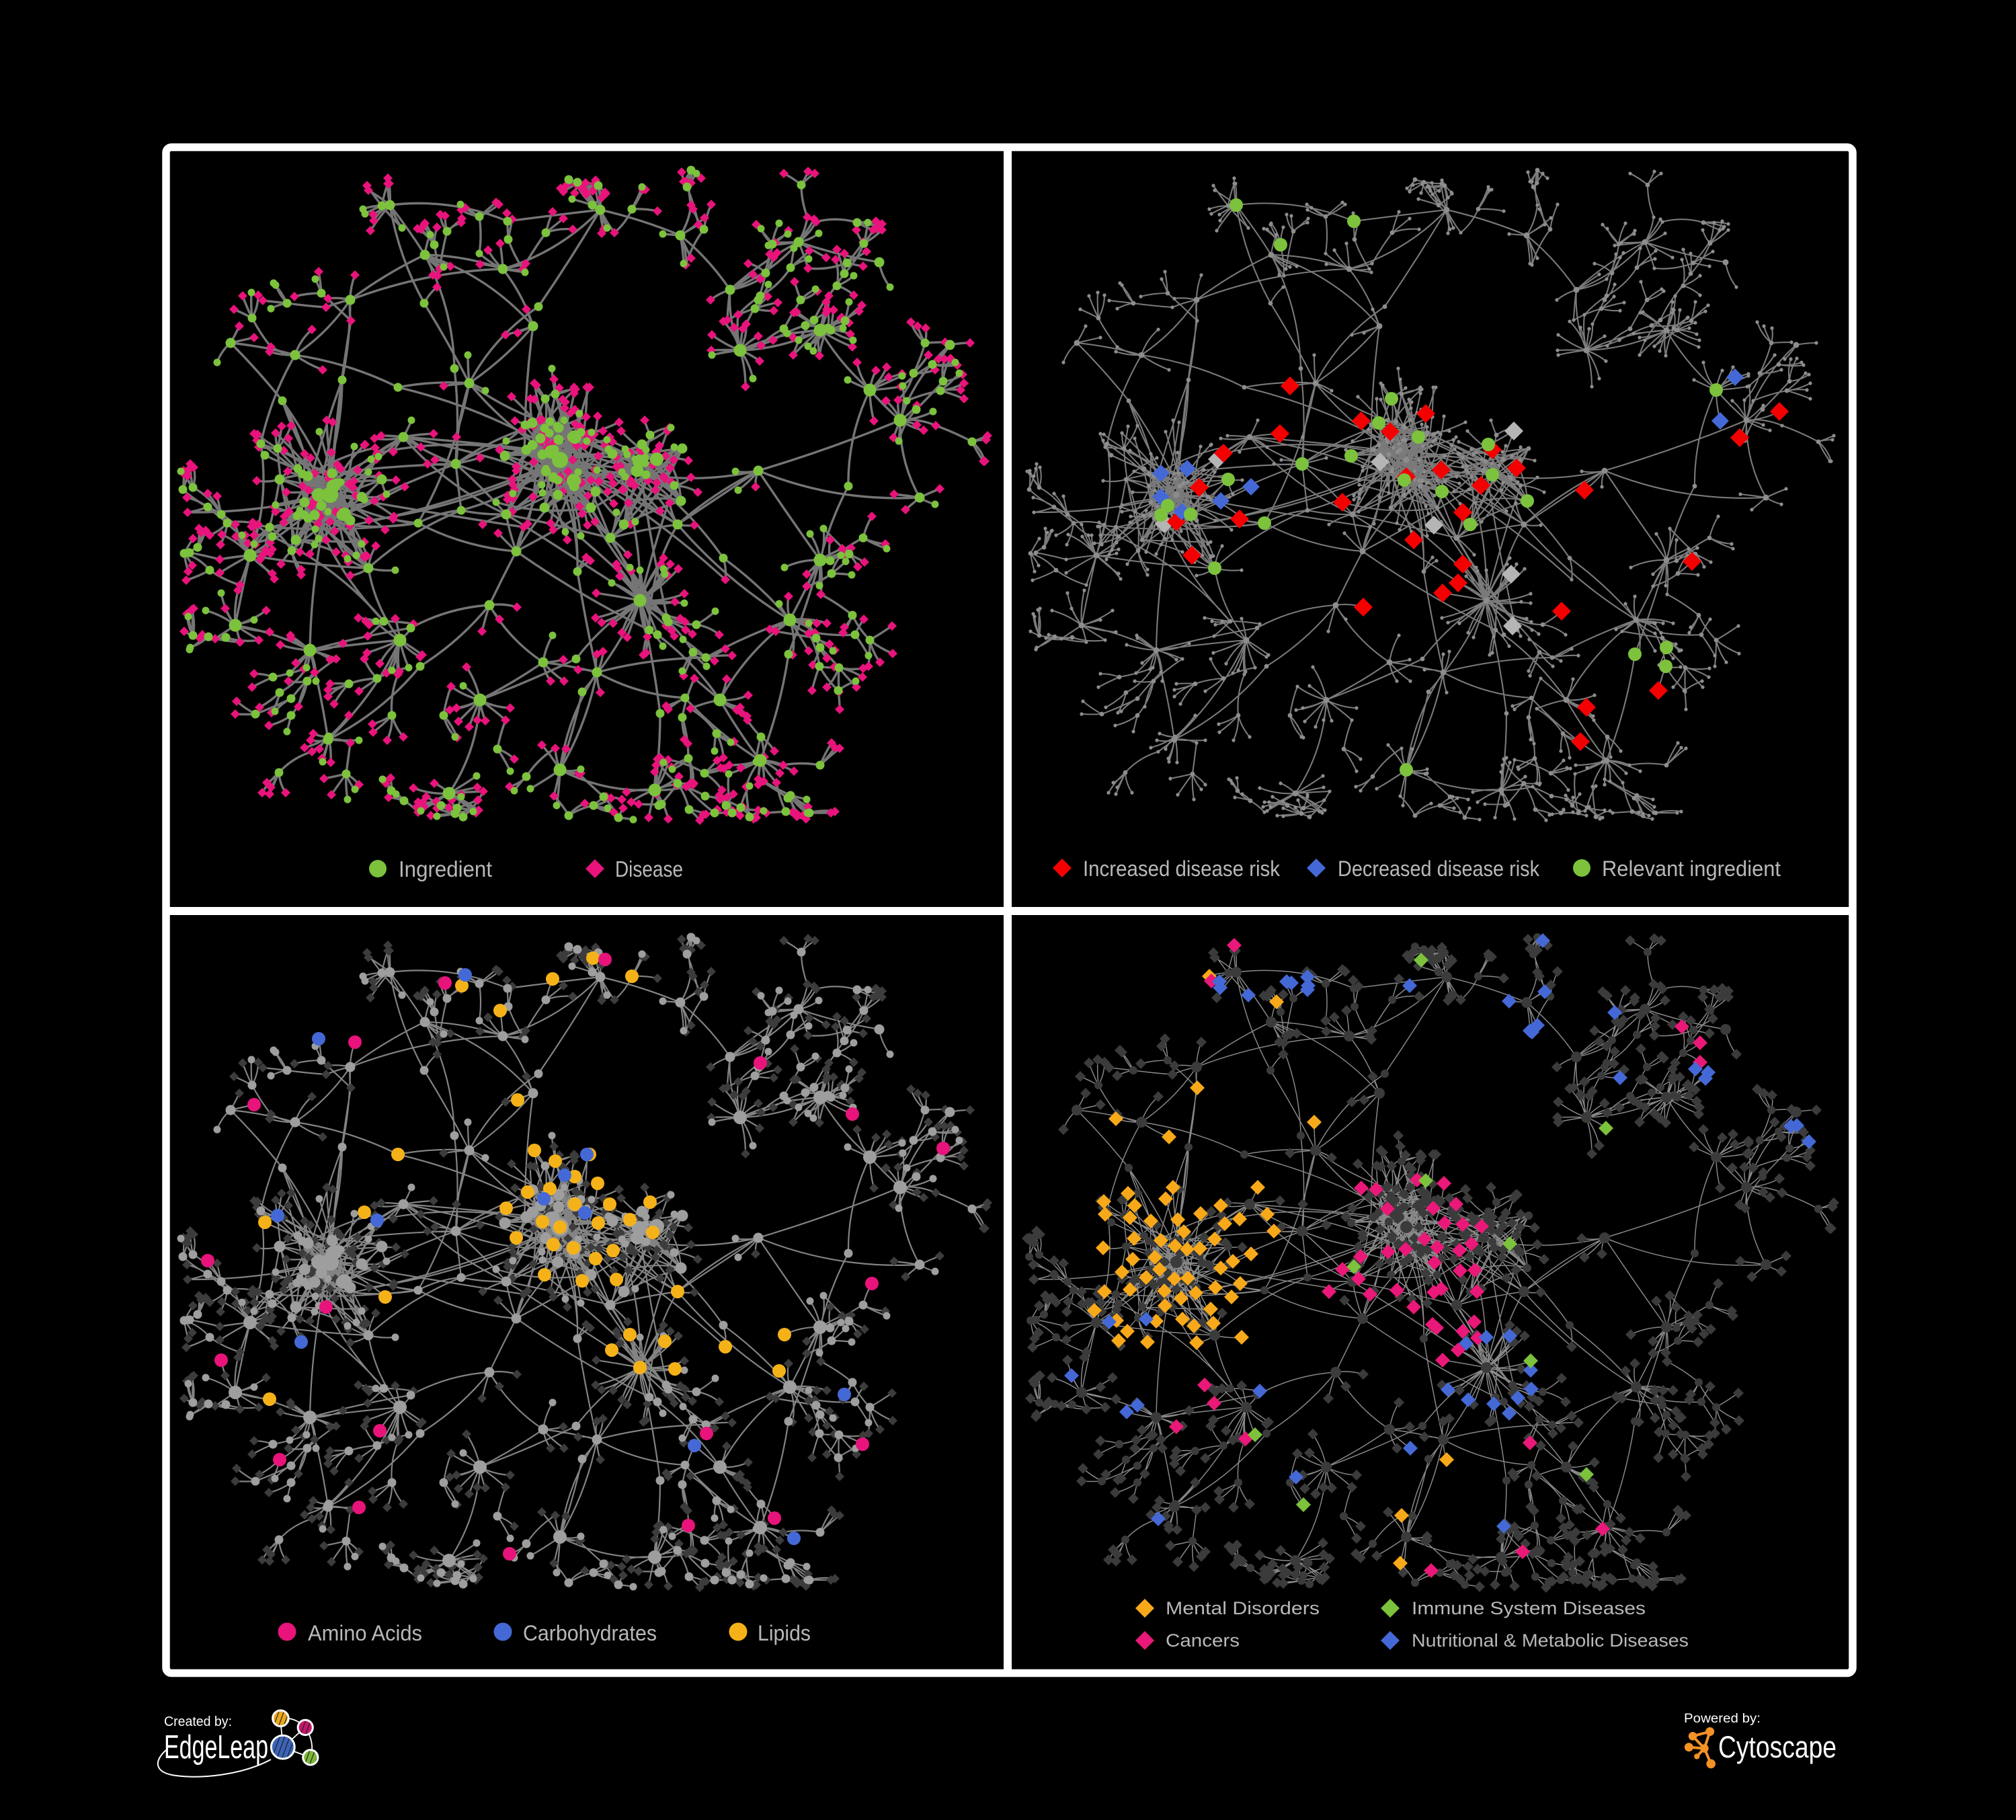  I want to click on svg-text: Increased disease risk, so click(1182, 869).